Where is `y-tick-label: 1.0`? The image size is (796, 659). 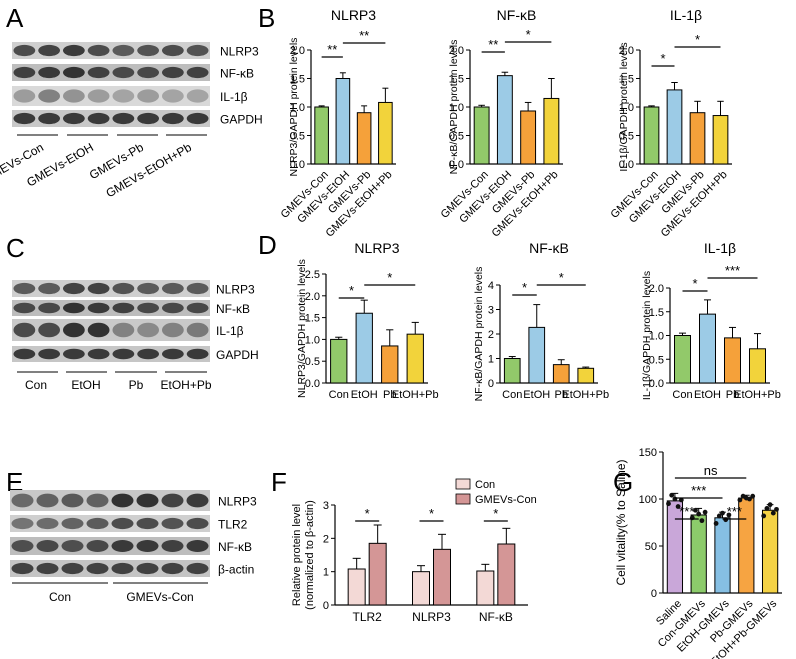 y-tick-label: 1.0 is located at coordinates (656, 337).